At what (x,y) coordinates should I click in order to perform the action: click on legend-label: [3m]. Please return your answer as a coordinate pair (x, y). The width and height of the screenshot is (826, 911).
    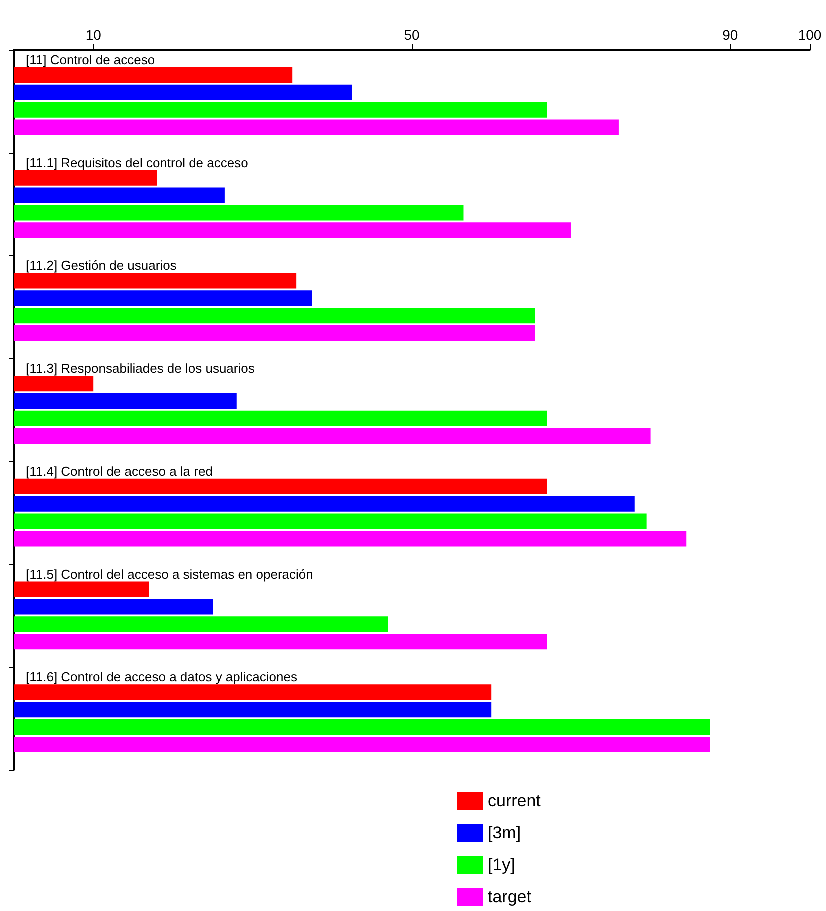
    Looking at the image, I should click on (505, 833).